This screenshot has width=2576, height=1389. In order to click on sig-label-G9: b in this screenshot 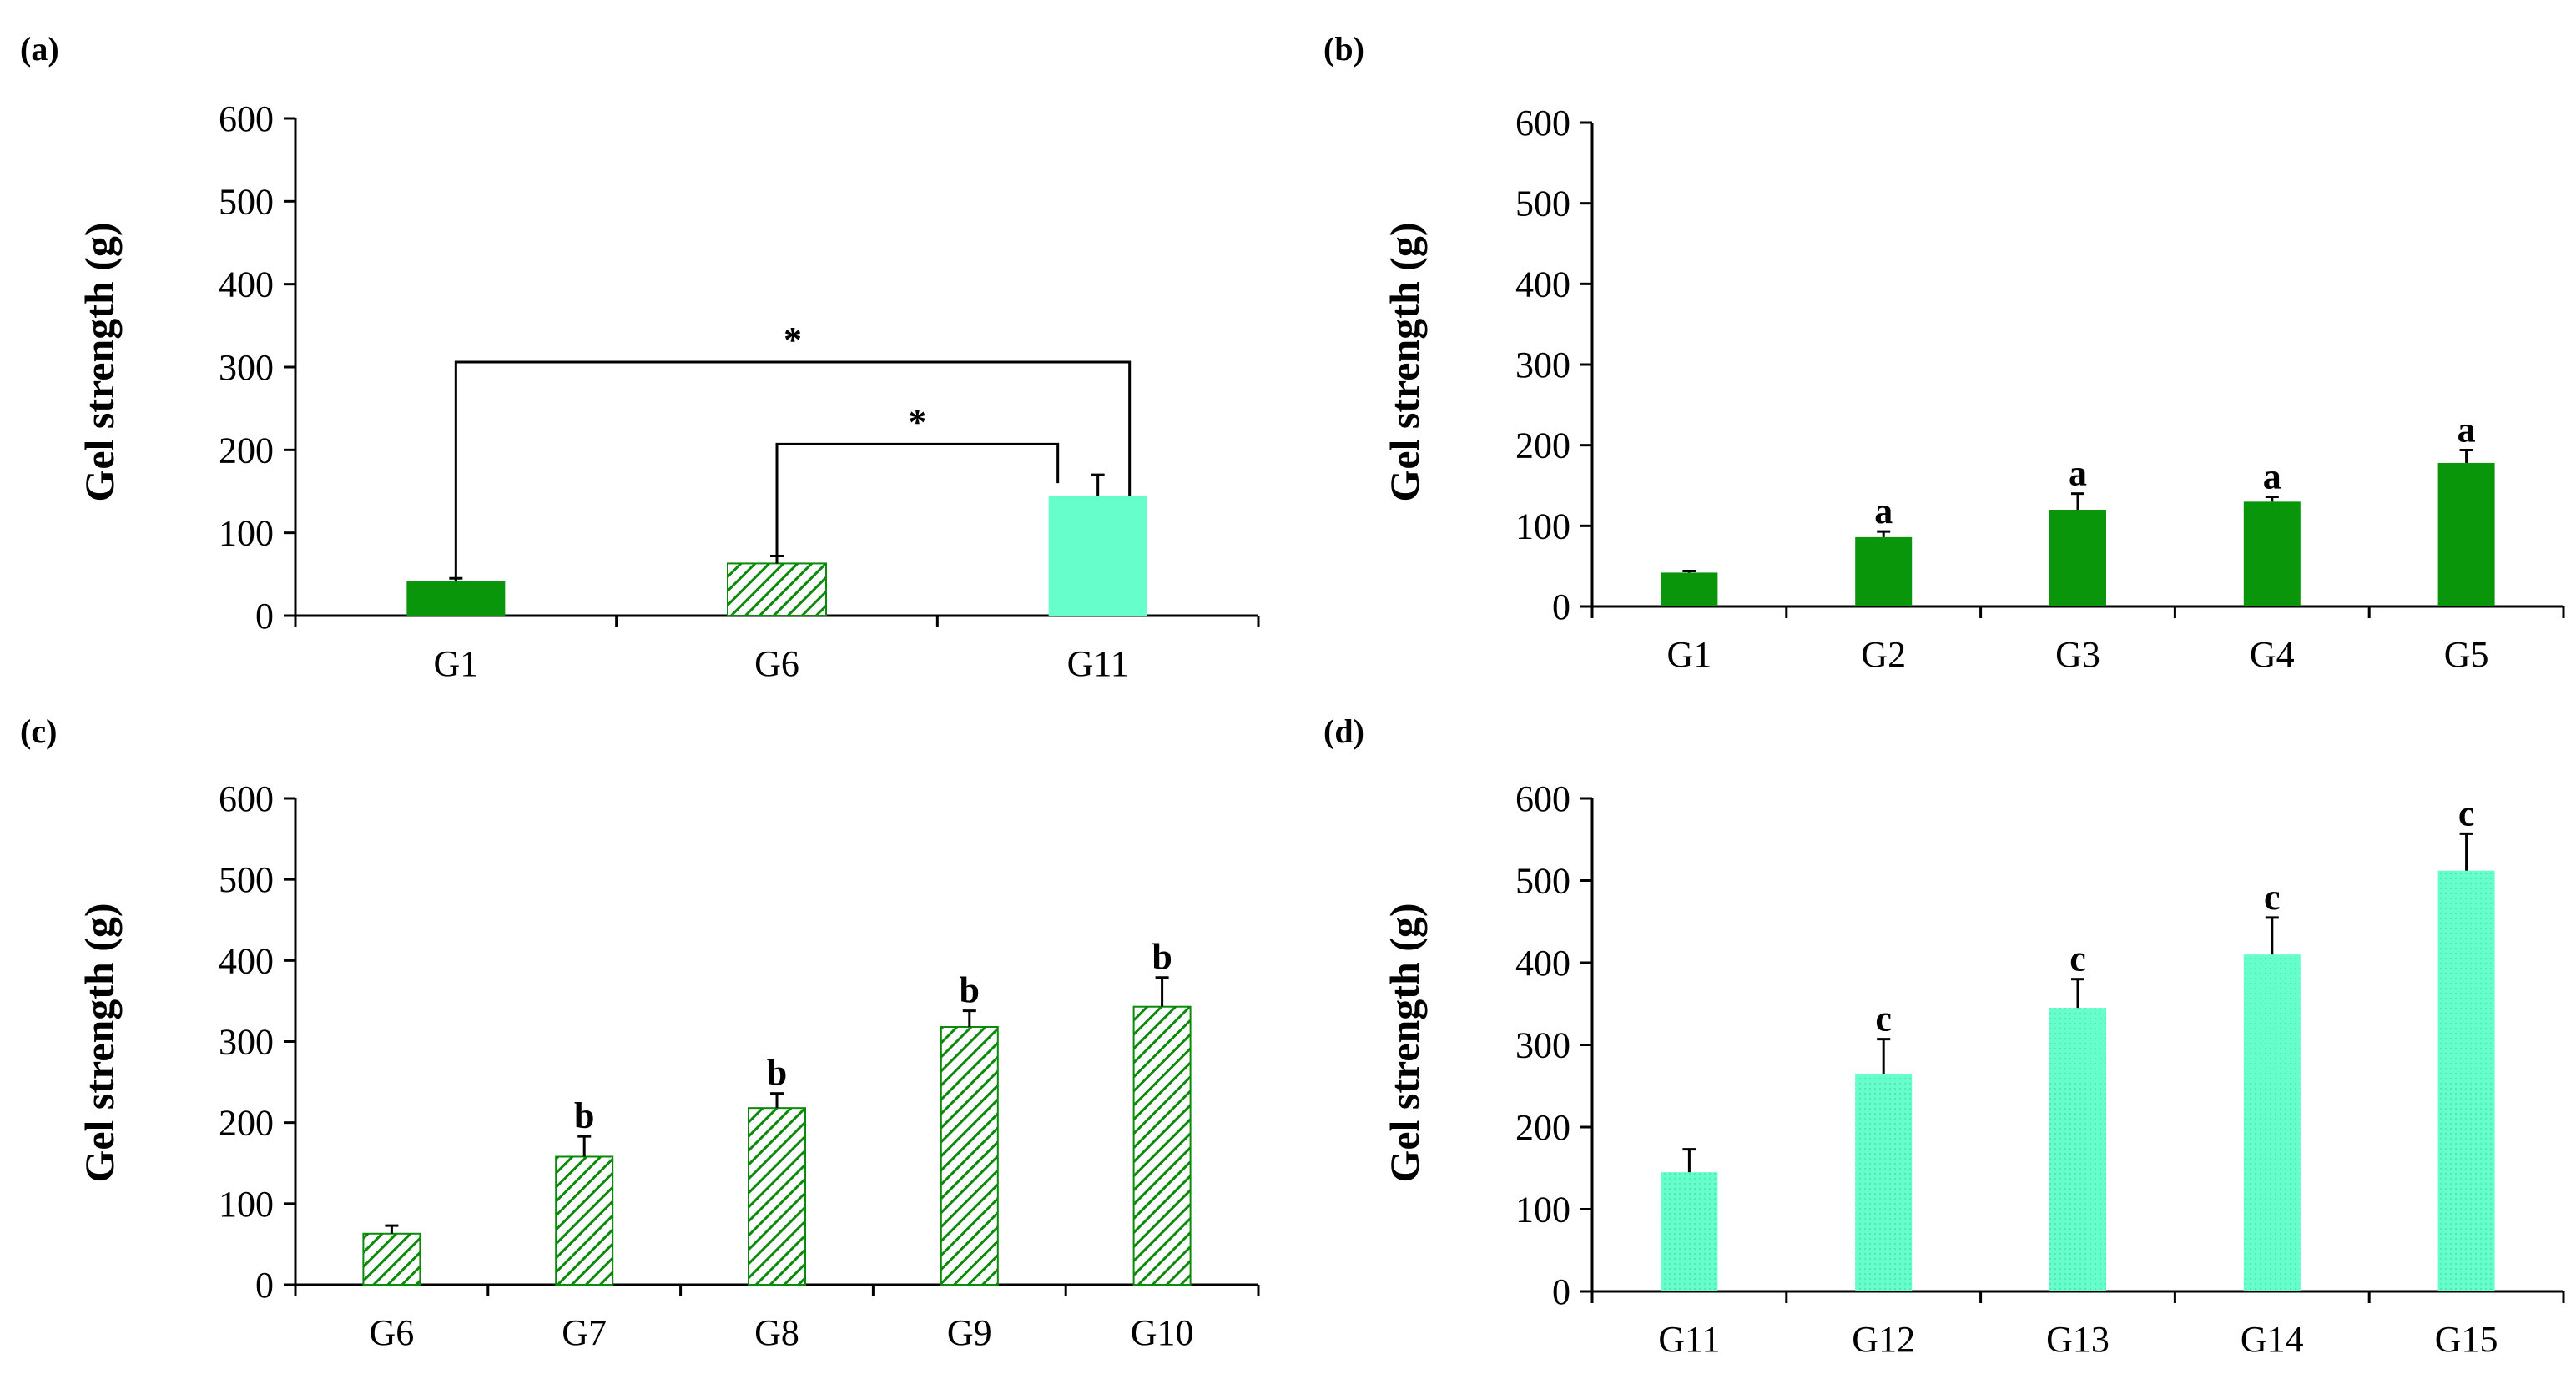, I will do `click(970, 990)`.